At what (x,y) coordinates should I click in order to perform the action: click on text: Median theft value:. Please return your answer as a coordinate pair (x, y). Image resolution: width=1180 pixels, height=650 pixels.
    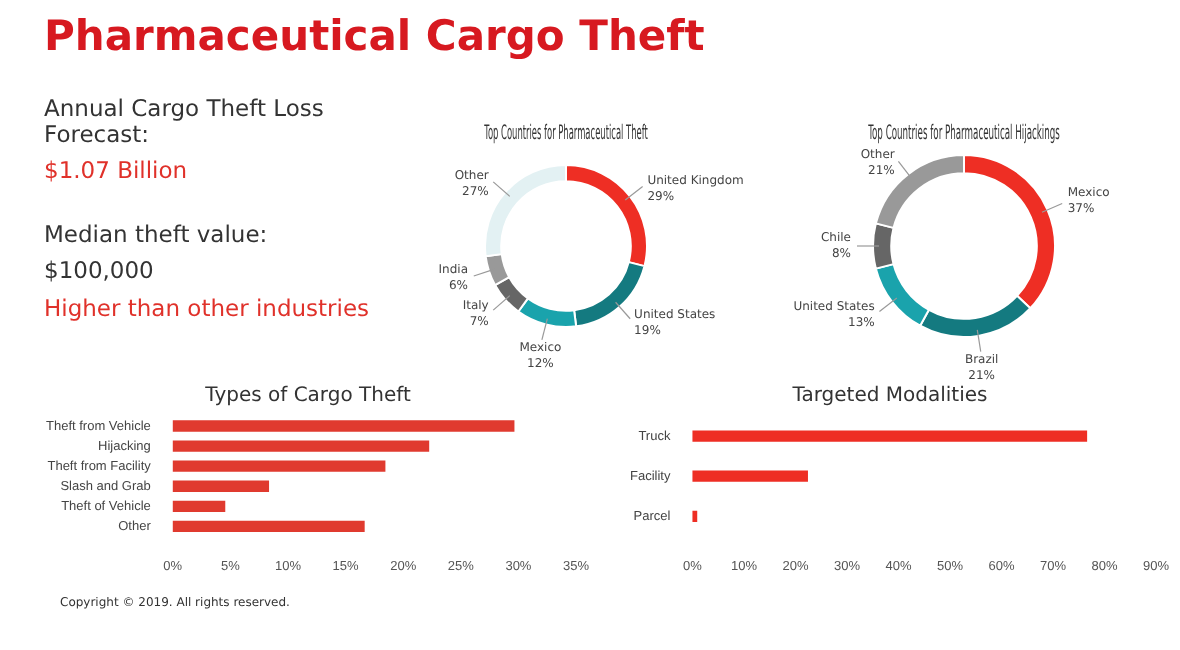
    Looking at the image, I should click on (157, 234).